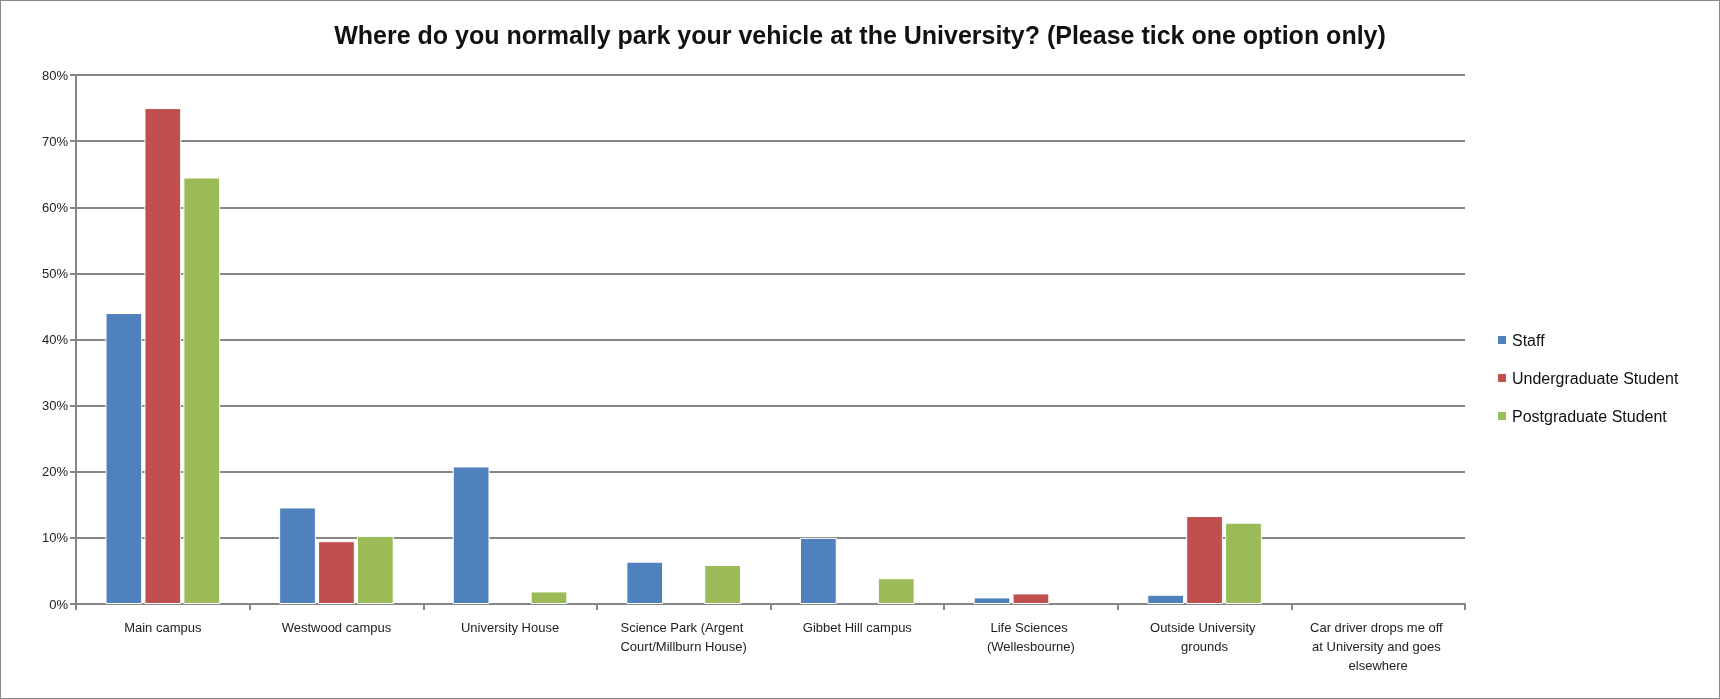  Describe the element at coordinates (1378, 646) in the screenshot. I see `x-tick-label: Car driver drops me off at University and goes elsewhere` at that location.